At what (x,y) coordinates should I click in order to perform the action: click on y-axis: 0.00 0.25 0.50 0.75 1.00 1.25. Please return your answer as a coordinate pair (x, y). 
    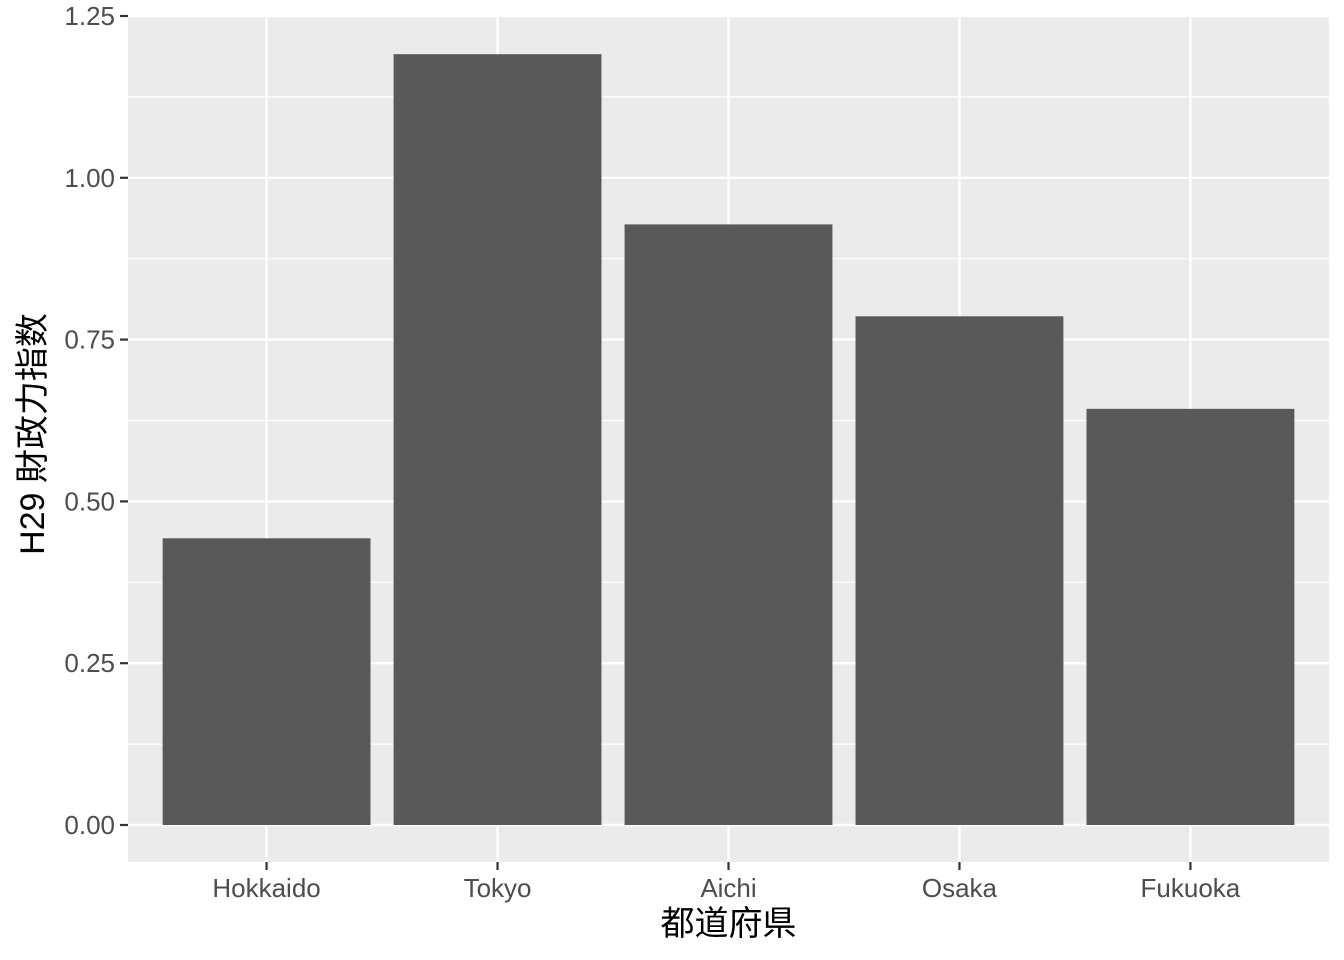
    Looking at the image, I should click on (96, 420).